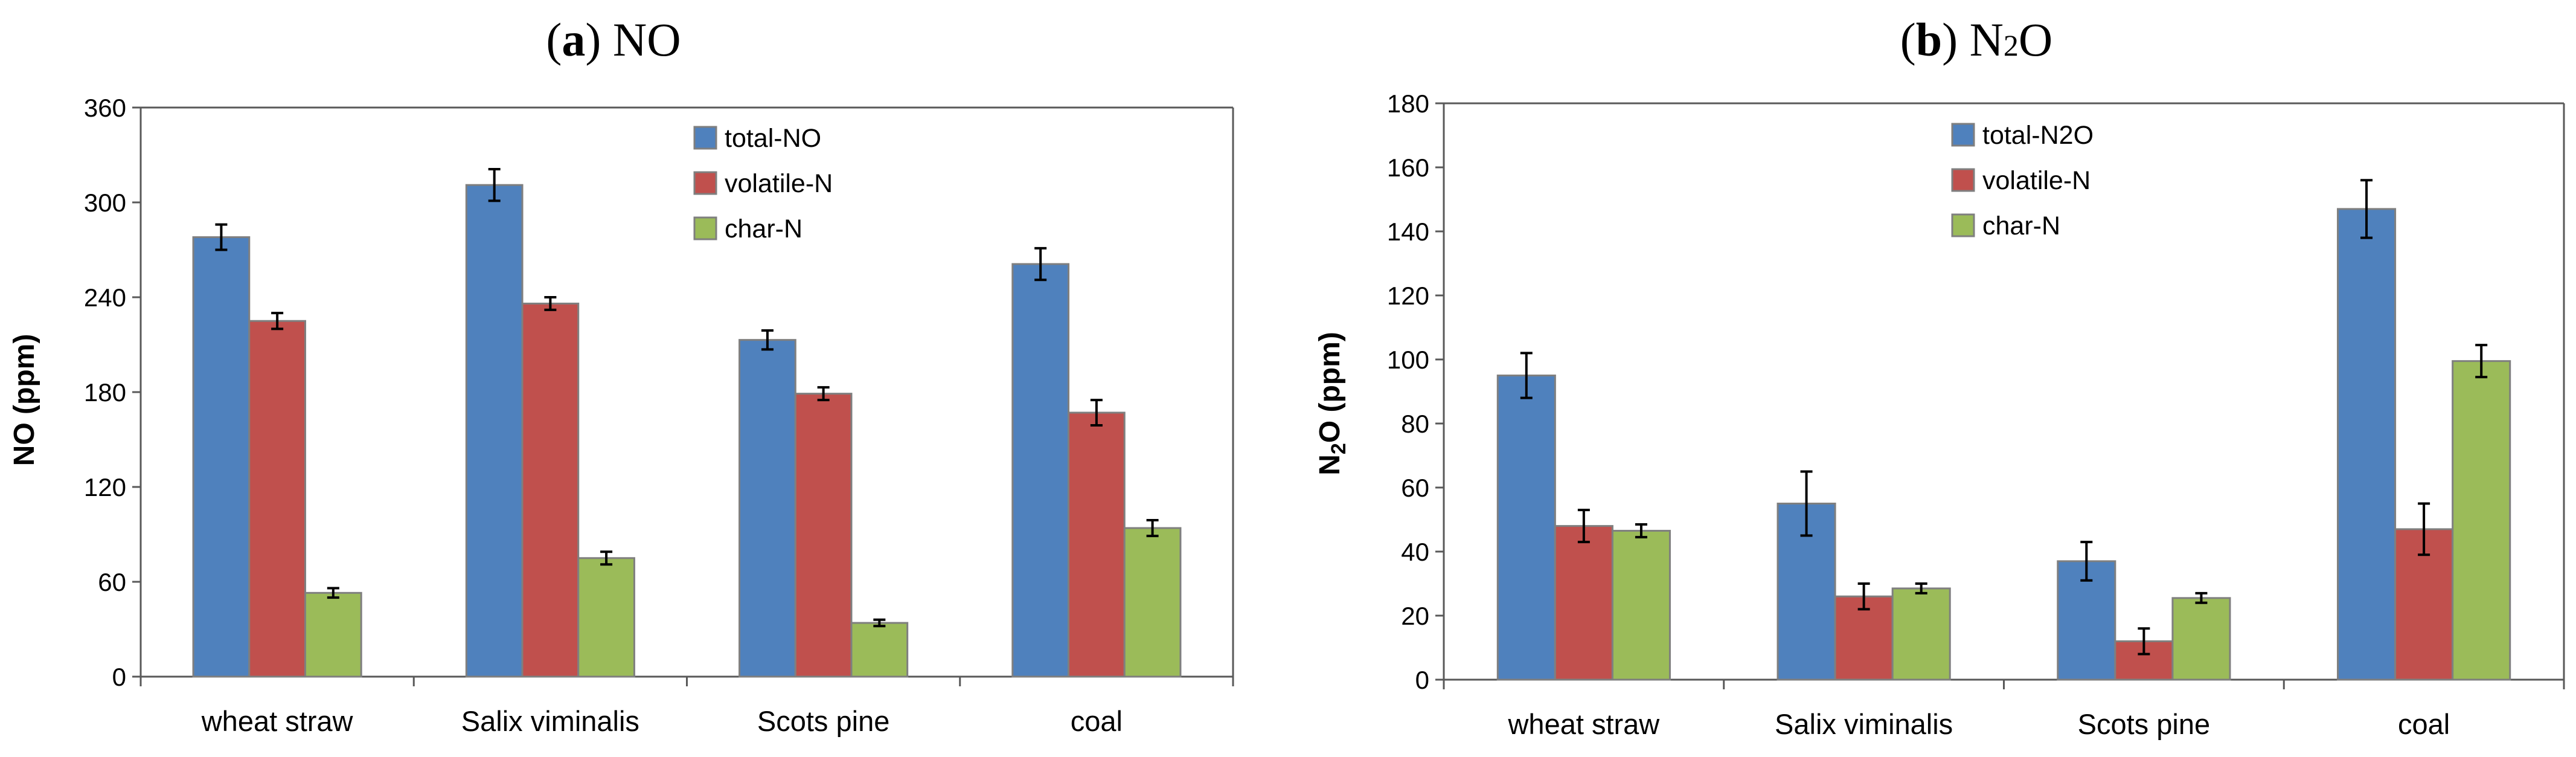  I want to click on ylabel-rest: O (ppm), so click(1330, 387).